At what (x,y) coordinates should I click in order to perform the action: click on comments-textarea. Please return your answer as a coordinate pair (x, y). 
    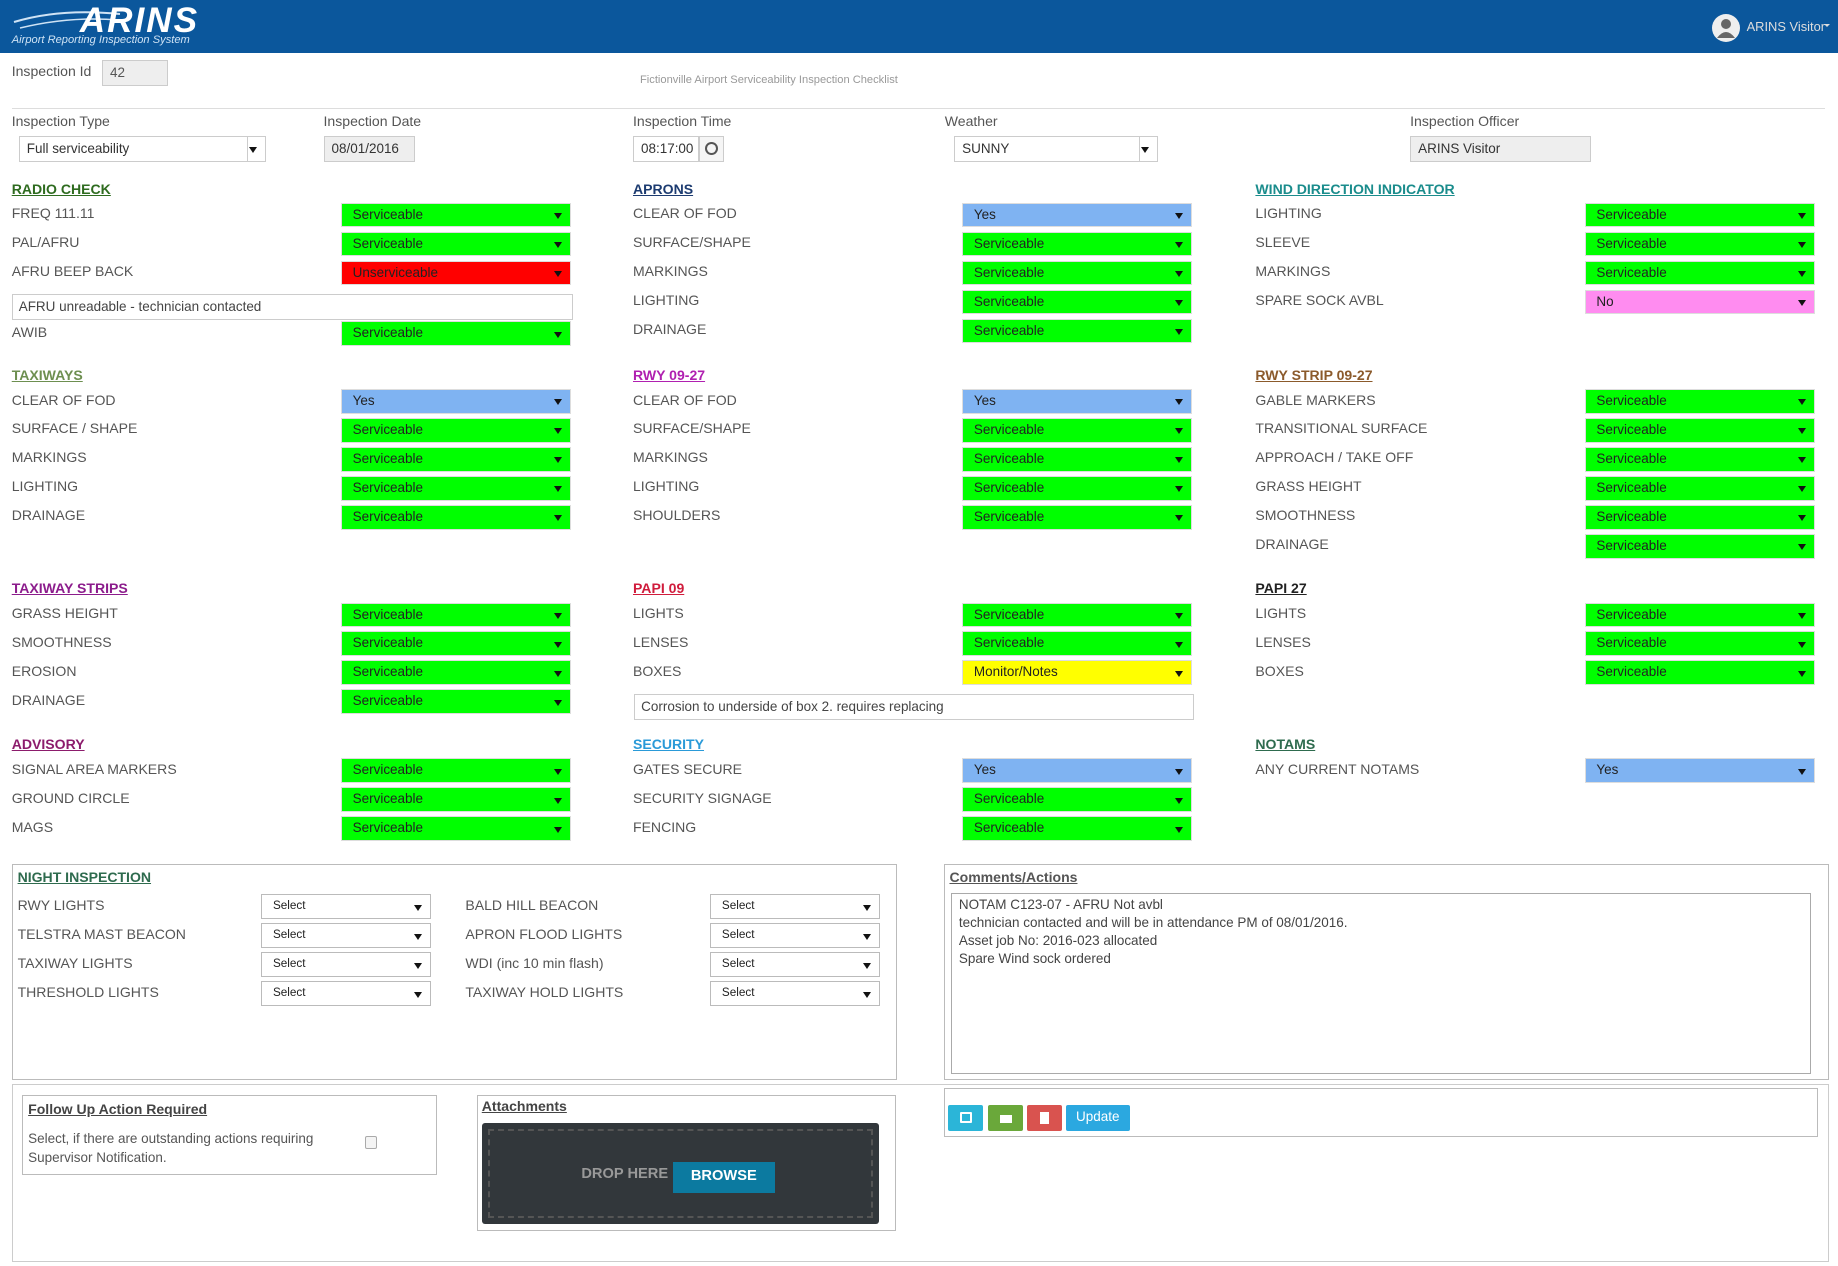
    Looking at the image, I should click on (1381, 983).